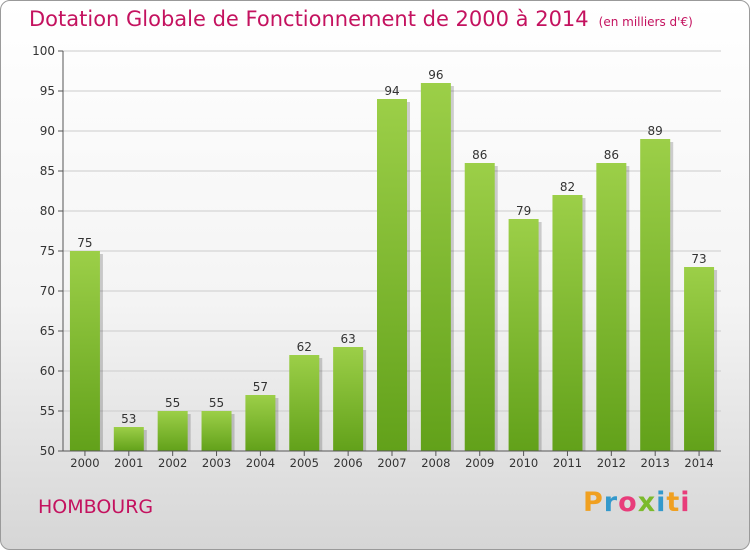 This screenshot has width=750, height=550. What do you see at coordinates (435, 75) in the screenshot?
I see `bar-value-label: 96` at bounding box center [435, 75].